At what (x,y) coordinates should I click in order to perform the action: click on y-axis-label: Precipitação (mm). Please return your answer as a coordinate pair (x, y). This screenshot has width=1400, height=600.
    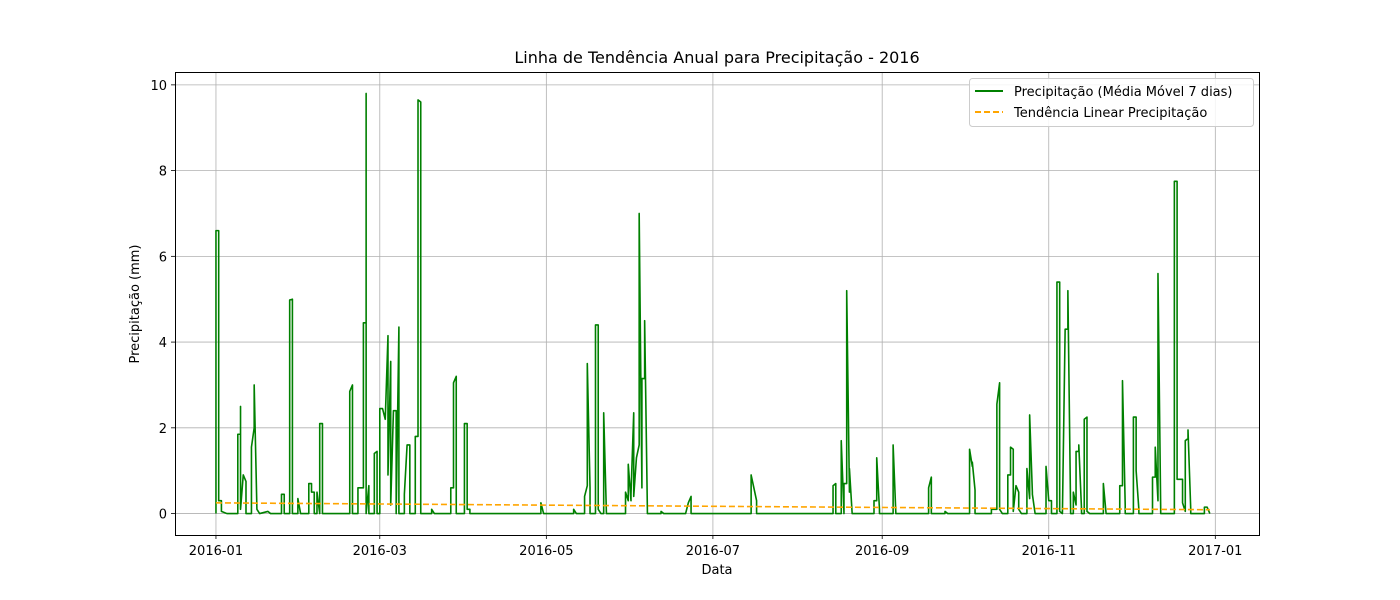
    Looking at the image, I should click on (135, 303).